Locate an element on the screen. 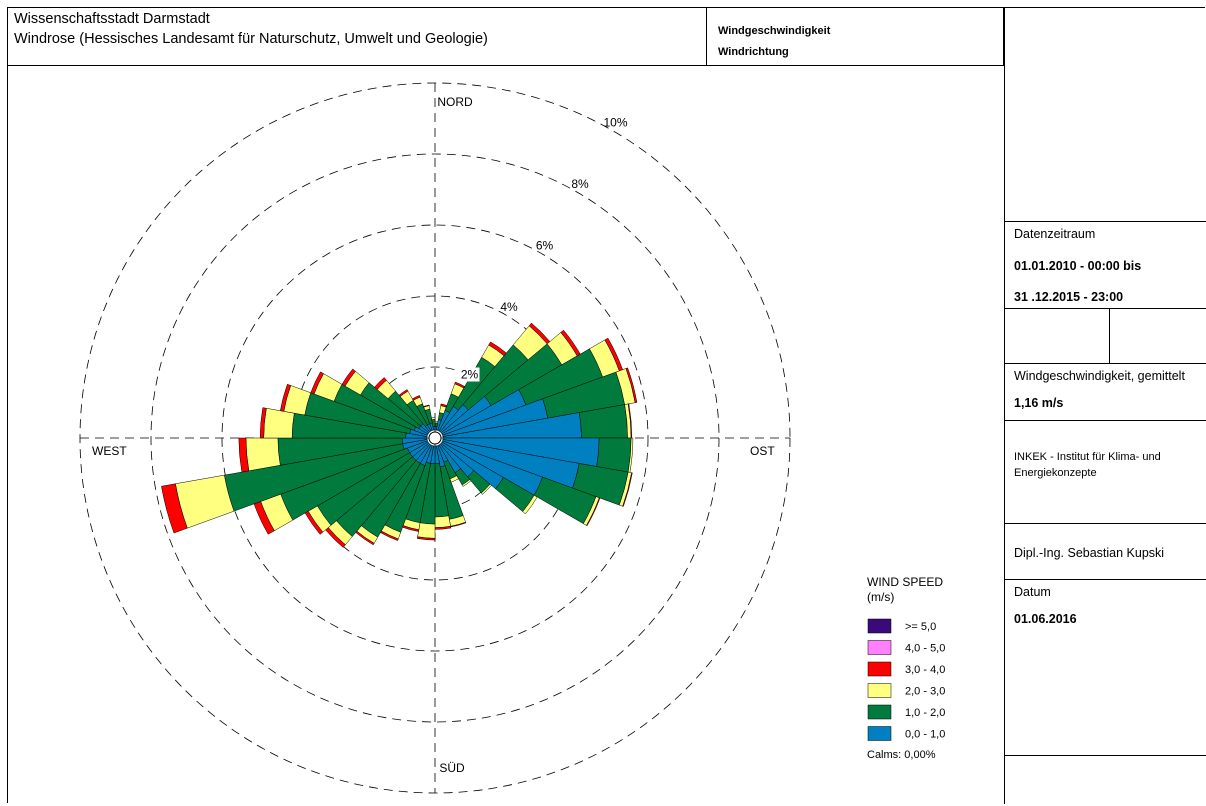 The width and height of the screenshot is (1206, 806). page-title: Wissenschaftsstadt Darmstadt is located at coordinates (112, 19).